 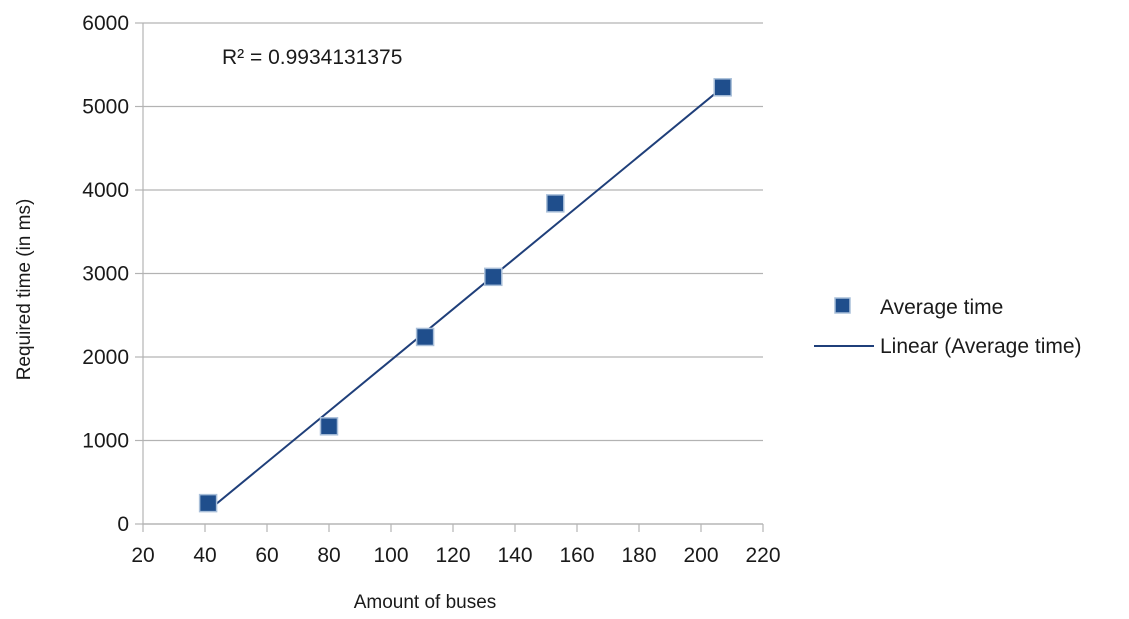 I want to click on y-tick-label: 1000, so click(x=105, y=441).